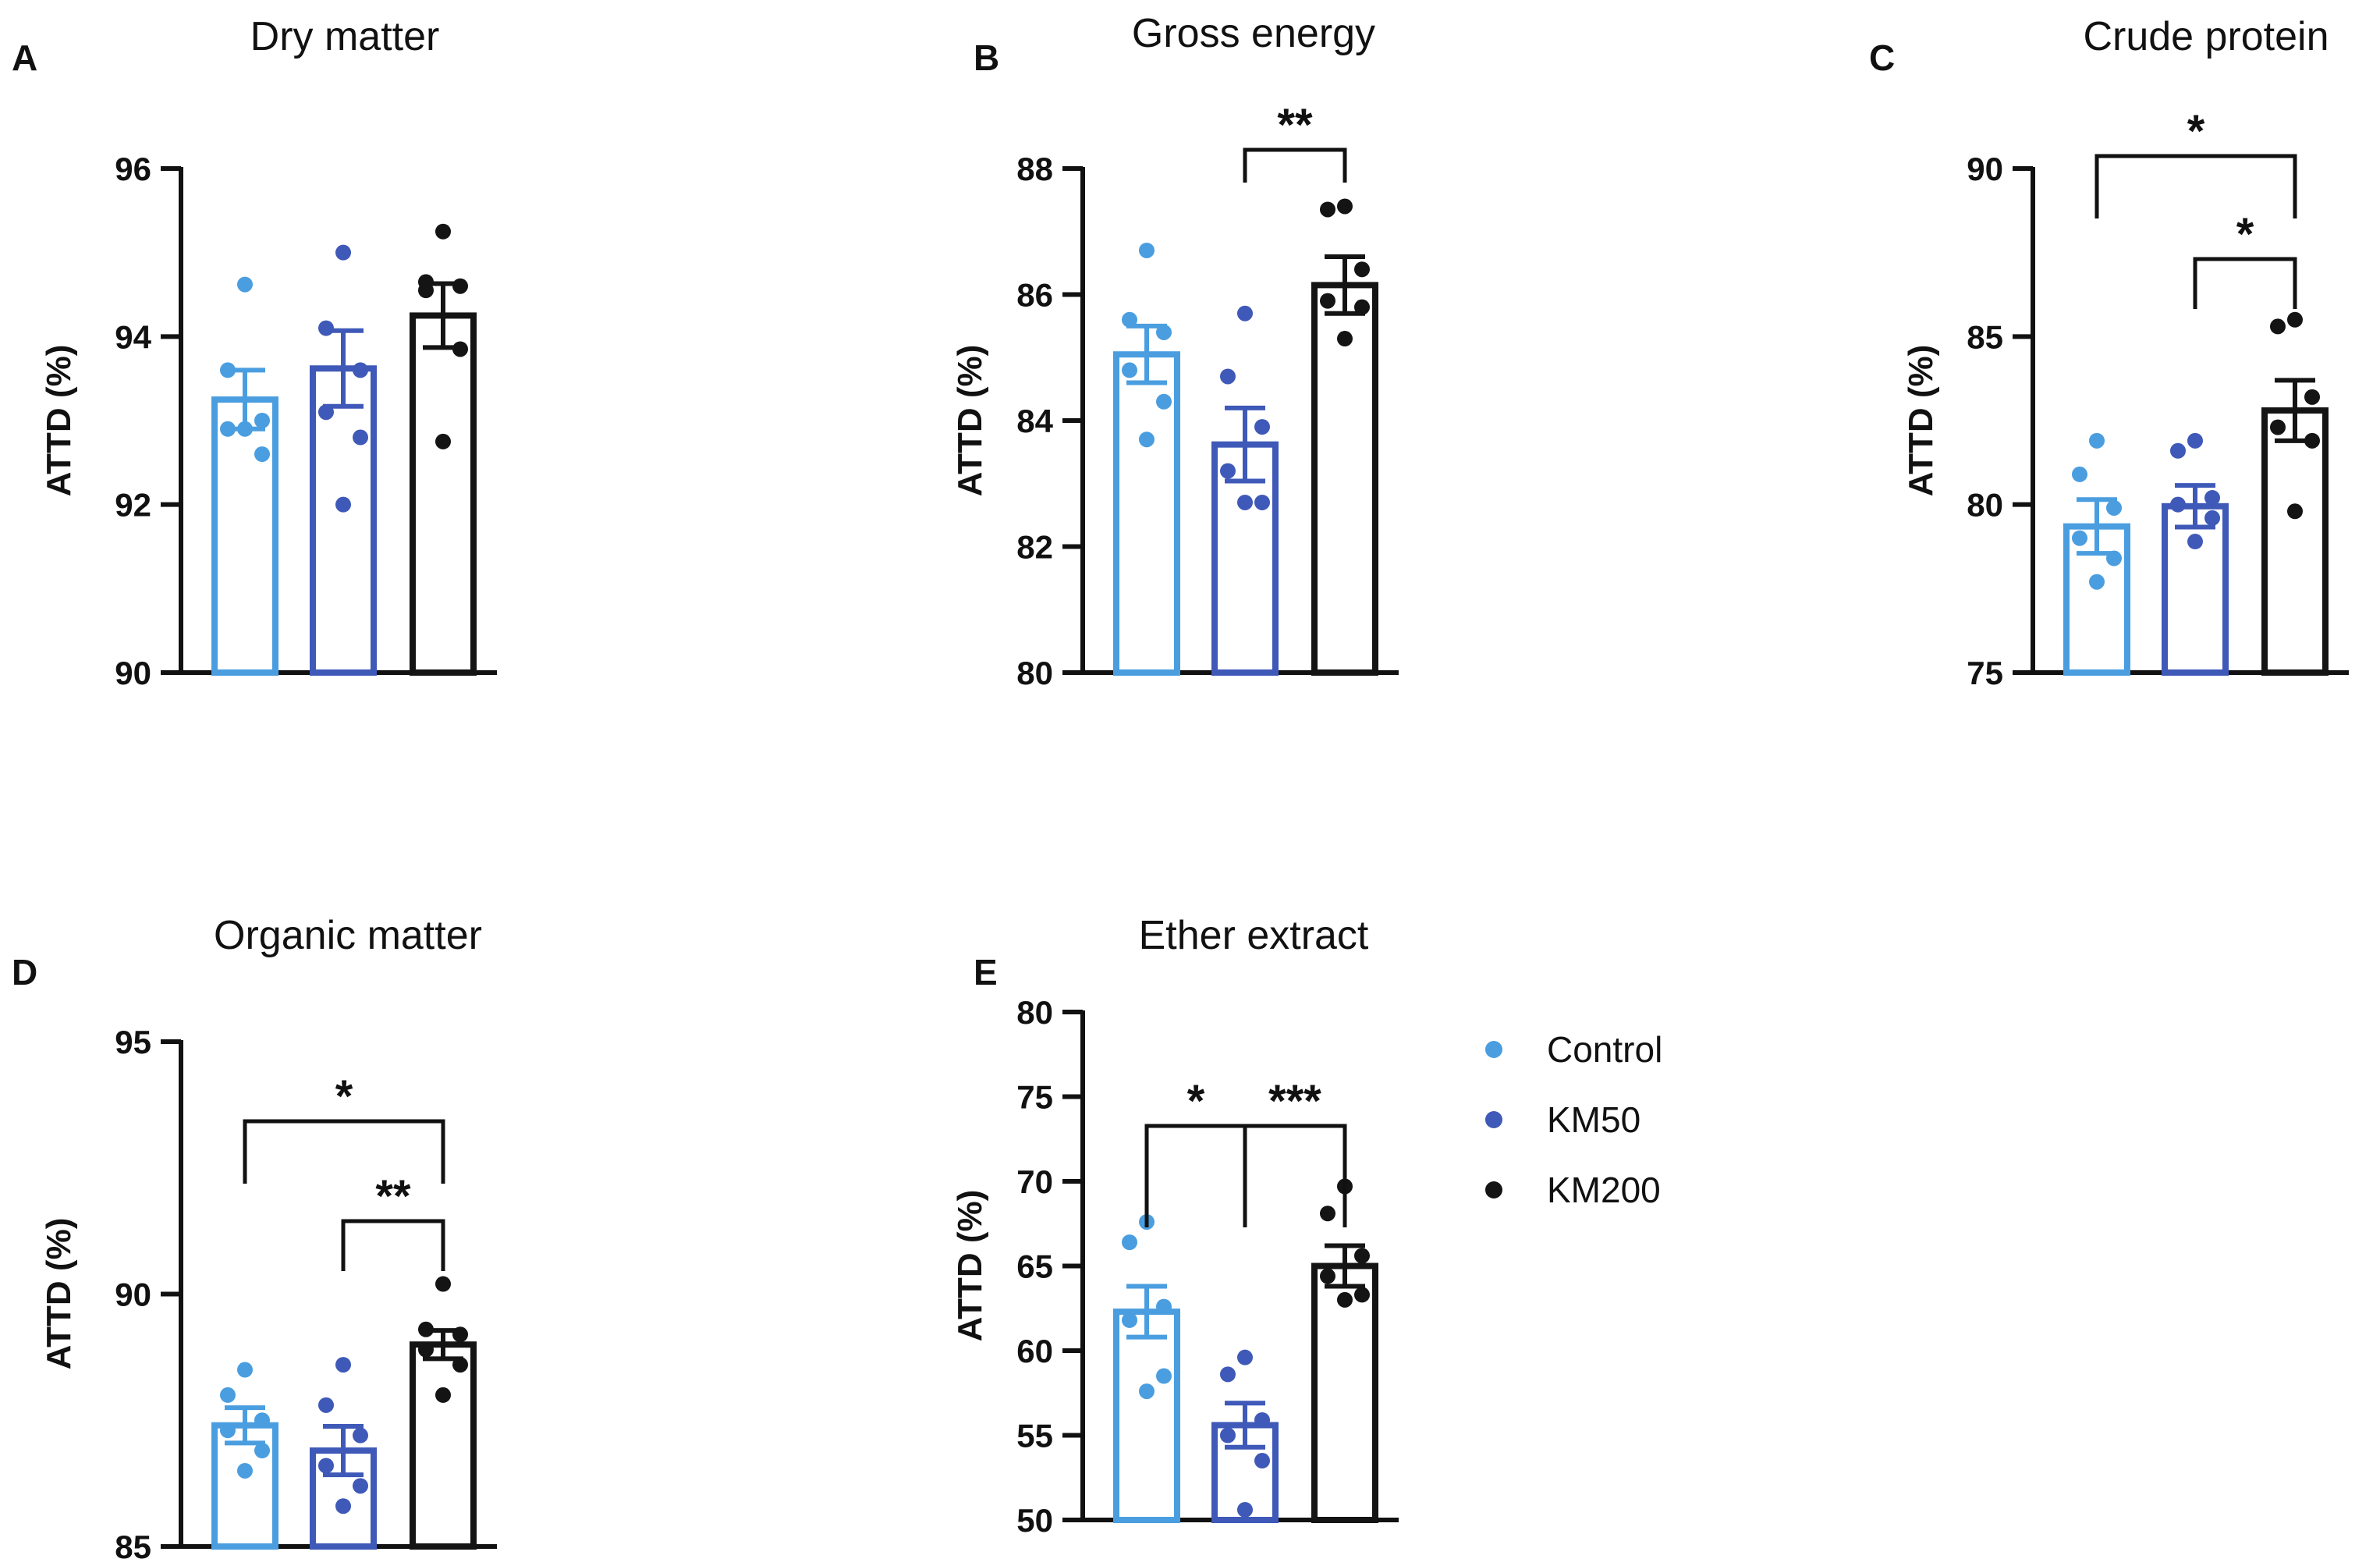 Image resolution: width=2380 pixels, height=1566 pixels. What do you see at coordinates (348, 935) in the screenshot?
I see `chart-title: Organic matter` at bounding box center [348, 935].